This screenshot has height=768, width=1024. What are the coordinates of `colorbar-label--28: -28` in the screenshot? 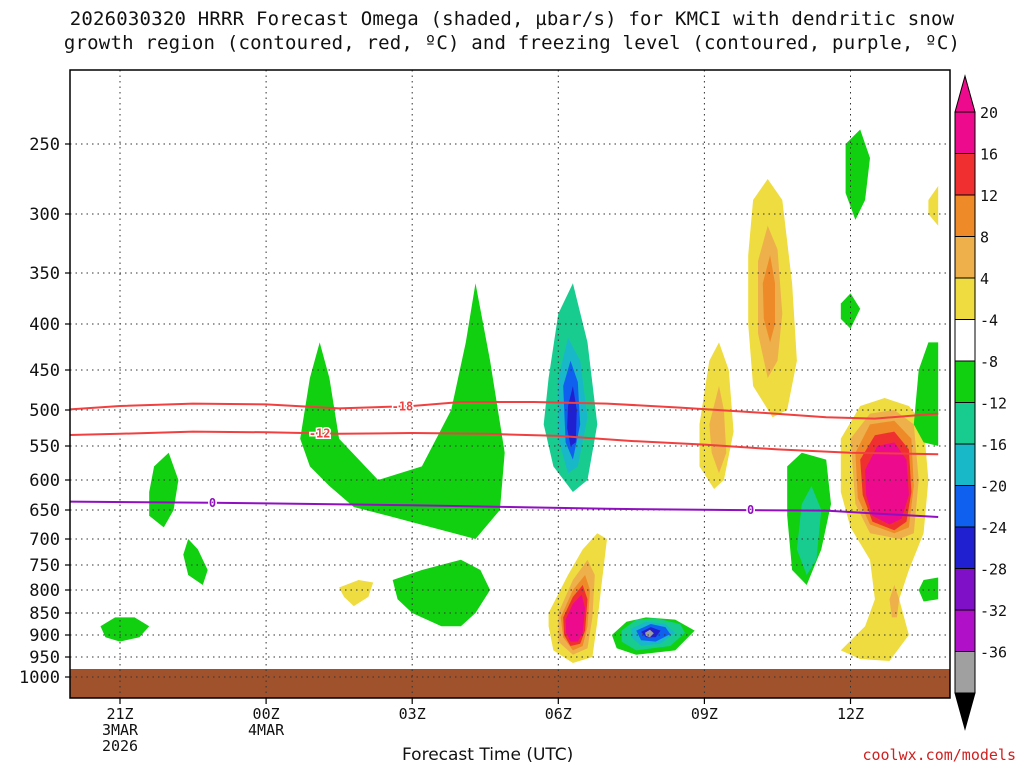 It's located at (993, 570).